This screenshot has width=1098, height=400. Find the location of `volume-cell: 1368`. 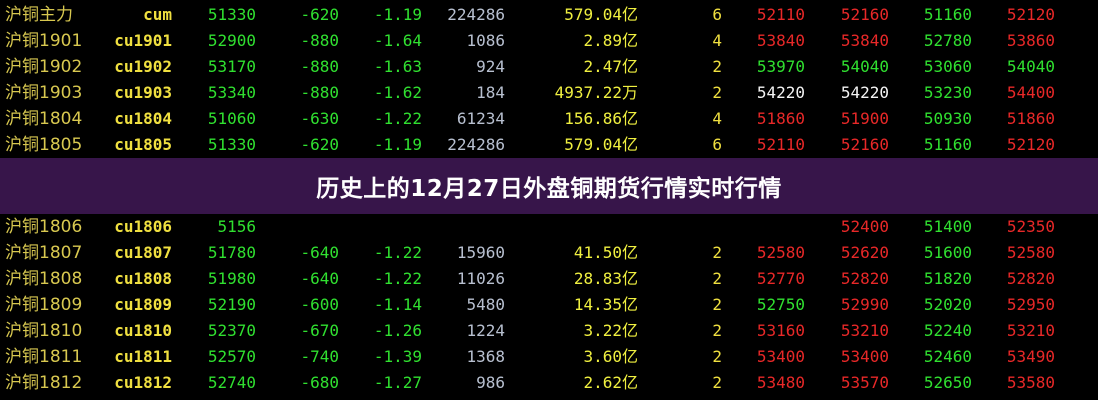

volume-cell: 1368 is located at coordinates (485, 356).